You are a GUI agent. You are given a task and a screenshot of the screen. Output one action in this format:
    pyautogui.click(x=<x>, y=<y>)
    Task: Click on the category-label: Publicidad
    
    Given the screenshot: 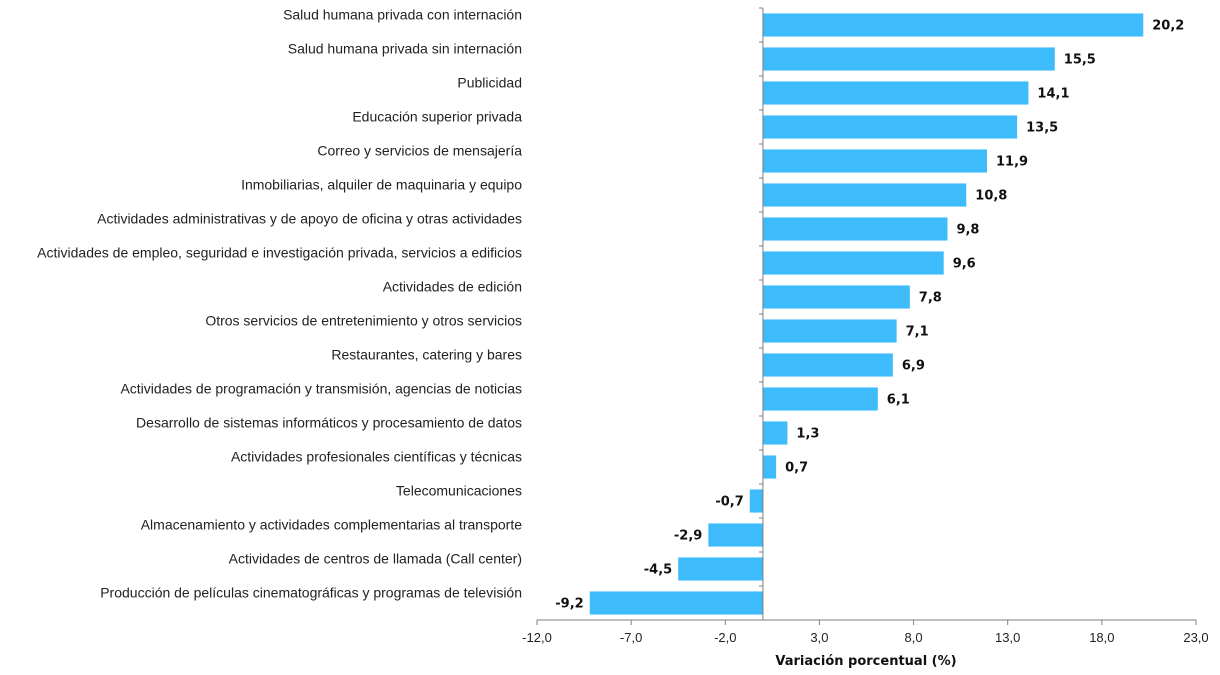 What is the action you would take?
    pyautogui.click(x=489, y=83)
    